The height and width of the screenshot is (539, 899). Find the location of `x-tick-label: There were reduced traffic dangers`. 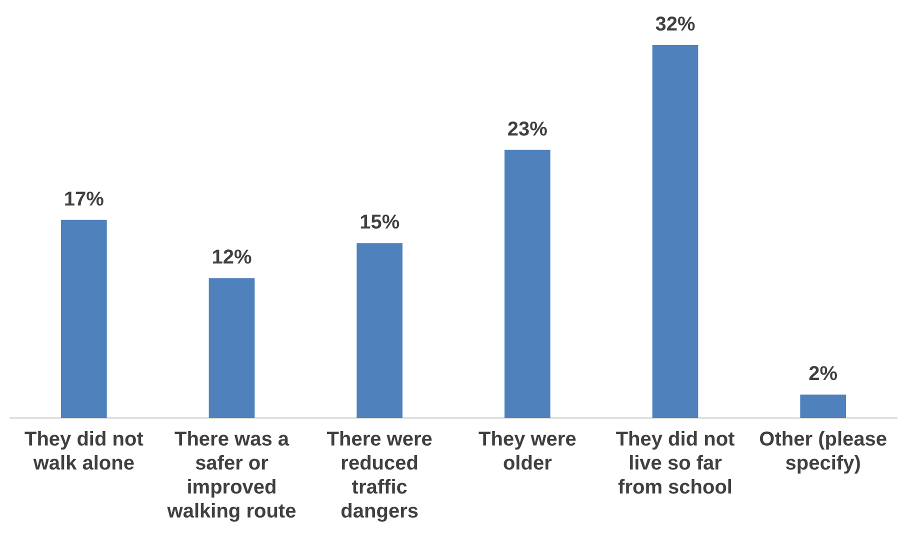

x-tick-label: There were reduced traffic dangers is located at coordinates (379, 475).